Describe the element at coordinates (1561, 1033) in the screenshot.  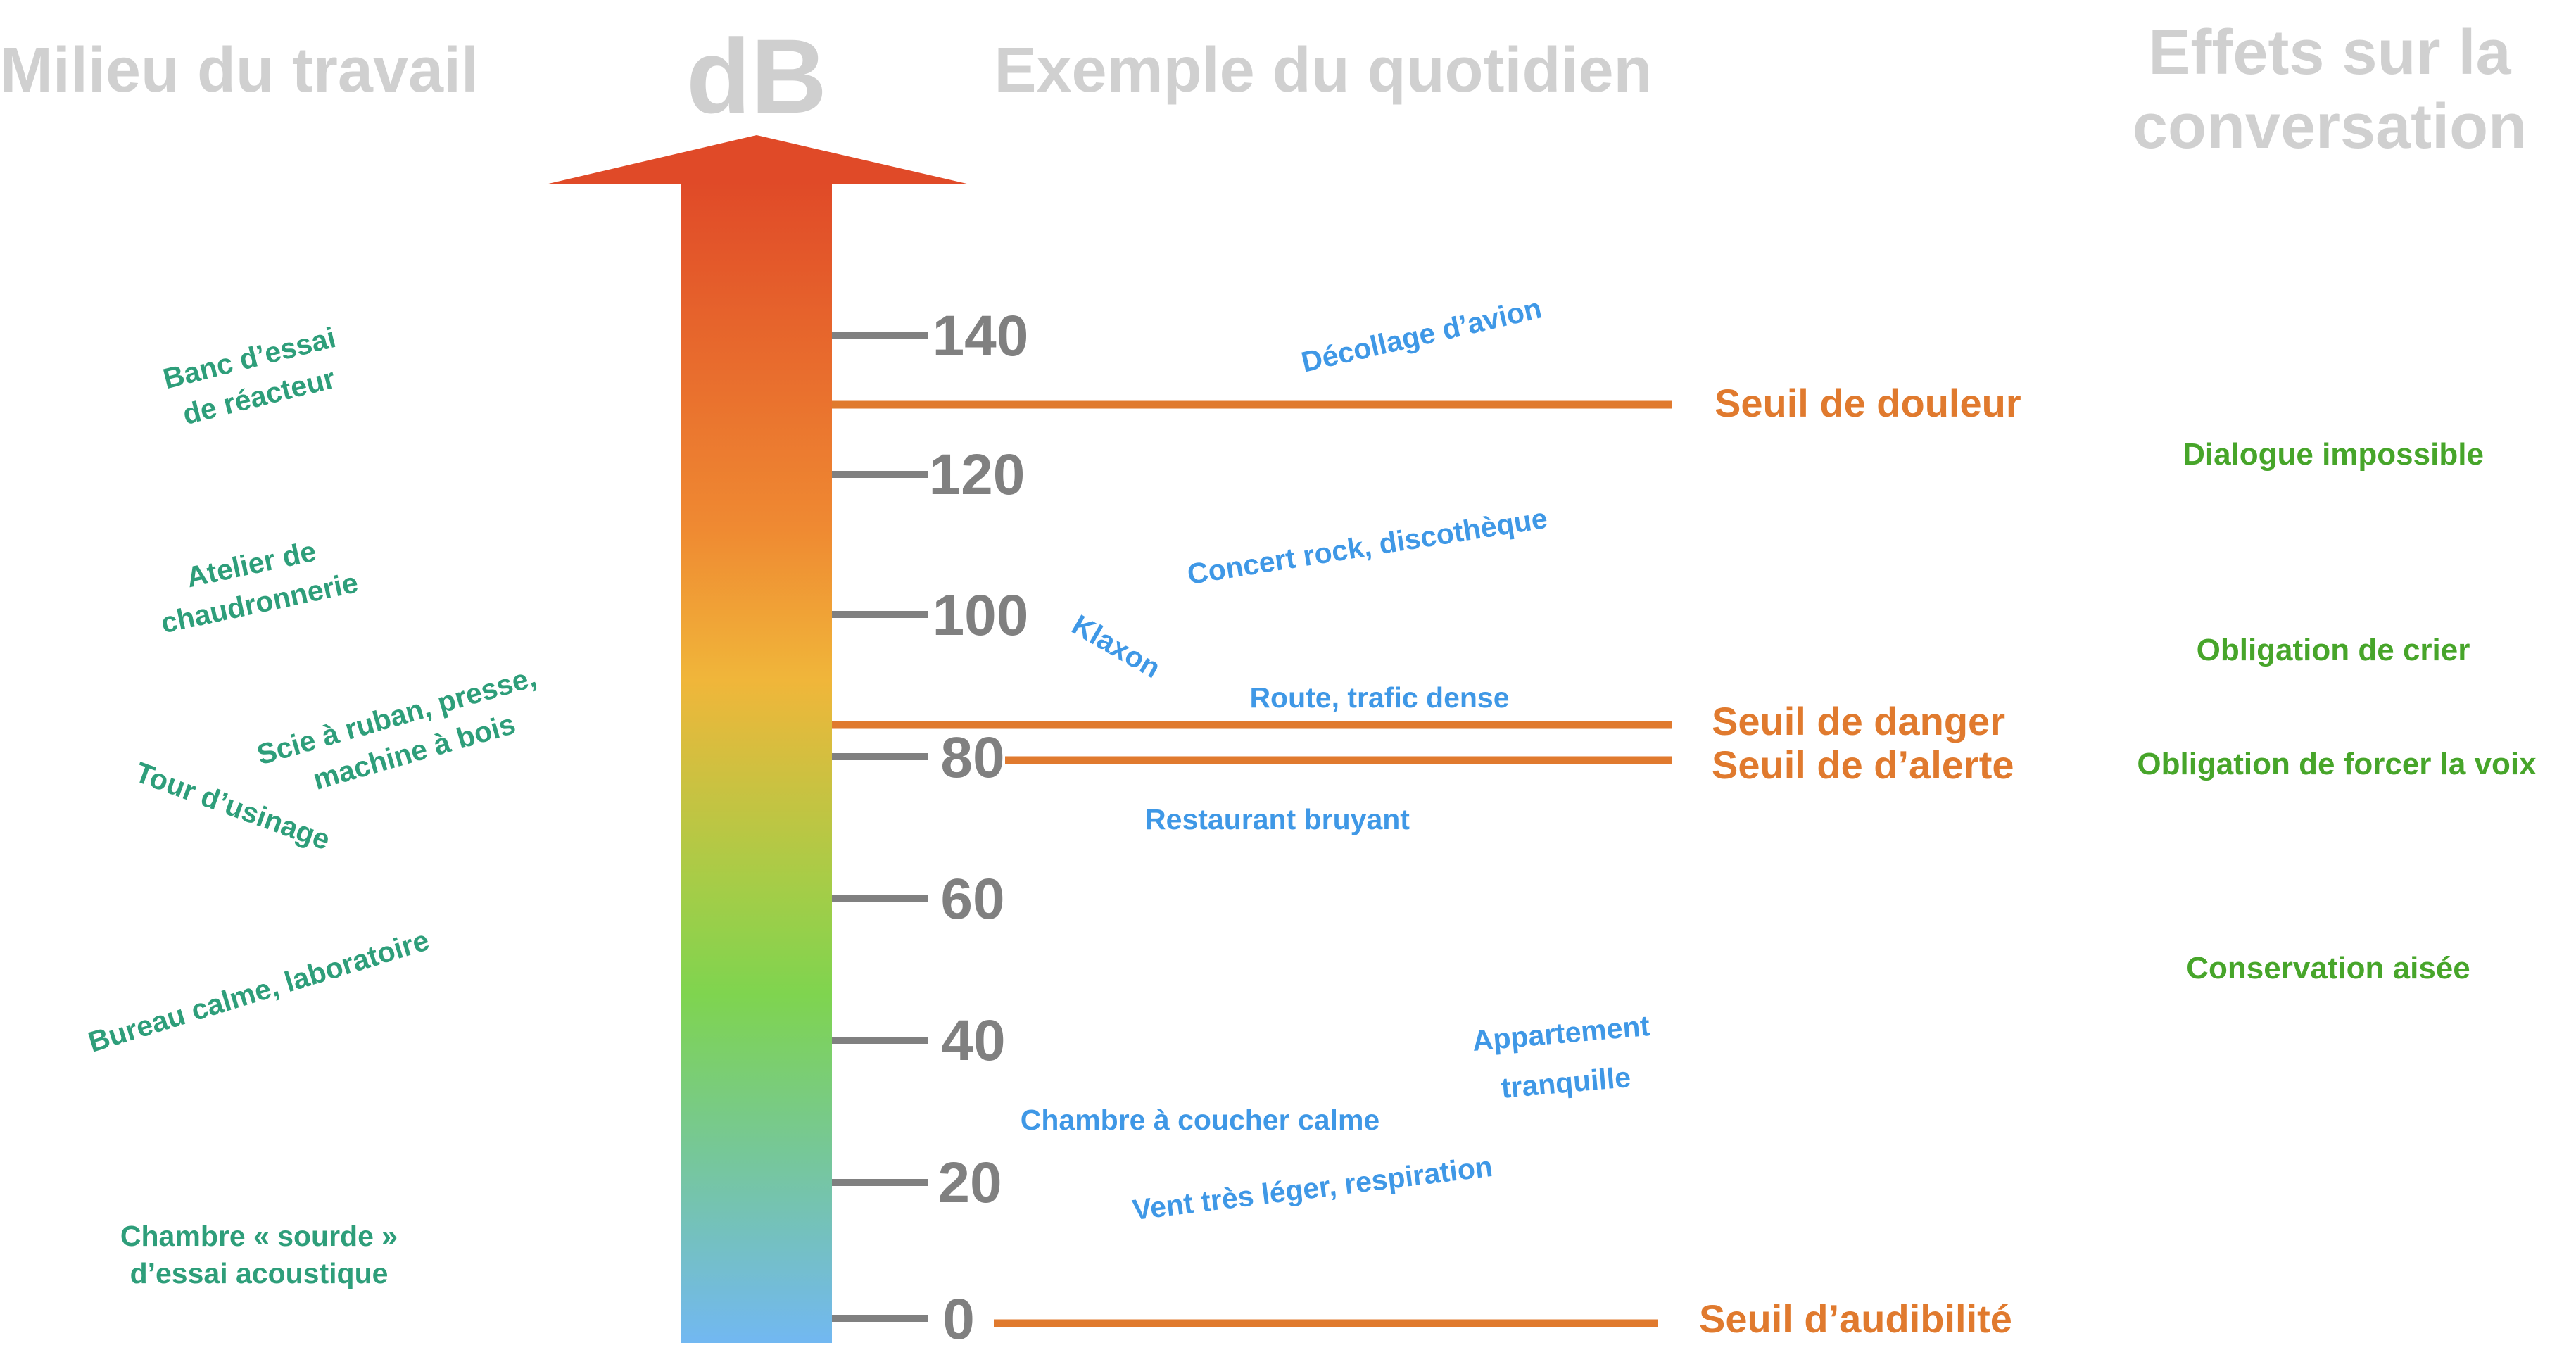
I see `svg-text: Appartement` at that location.